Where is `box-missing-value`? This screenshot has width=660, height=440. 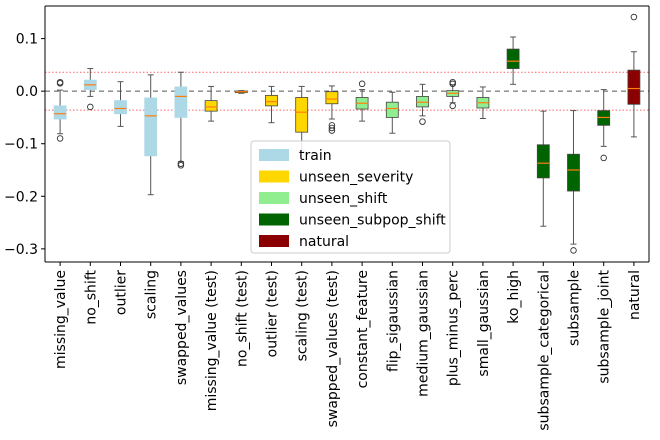 box-missing-value is located at coordinates (60, 112).